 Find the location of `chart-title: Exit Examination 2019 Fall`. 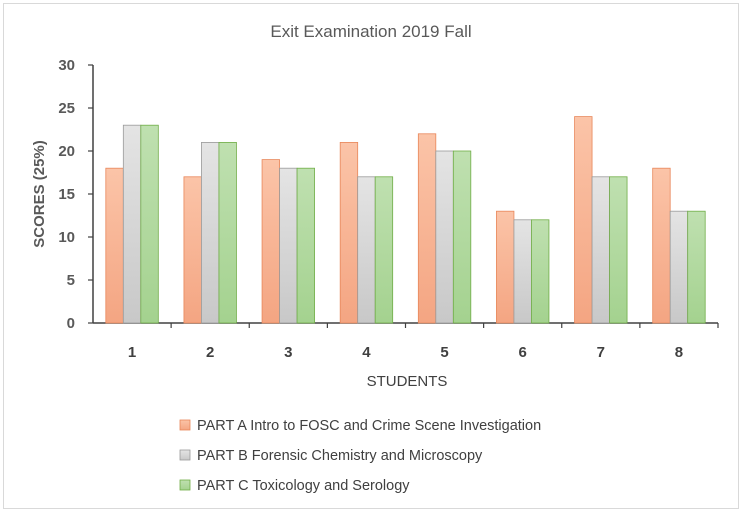

chart-title: Exit Examination 2019 Fall is located at coordinates (370, 31).